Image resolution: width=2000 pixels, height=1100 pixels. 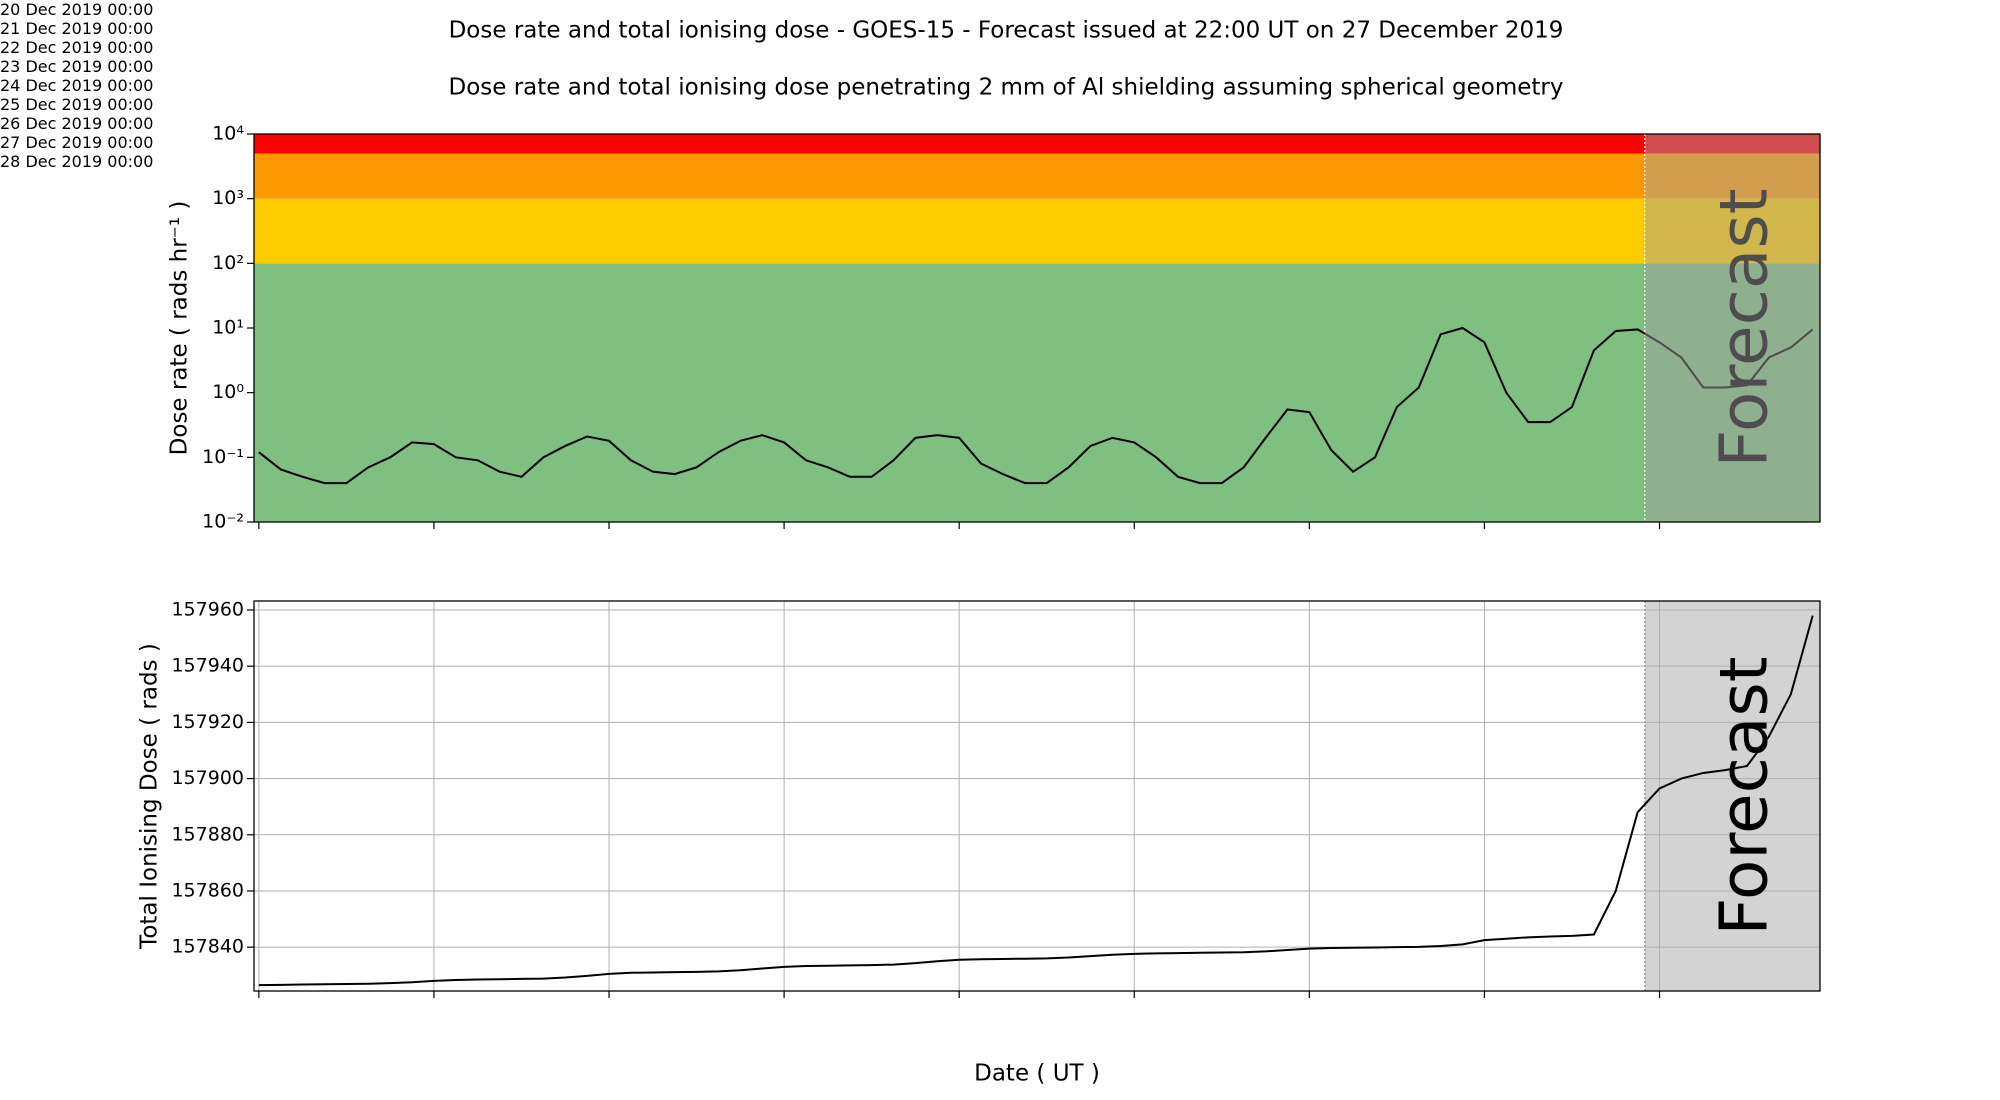 What do you see at coordinates (223, 522) in the screenshot?
I see `y-tick-label: 10⁻²` at bounding box center [223, 522].